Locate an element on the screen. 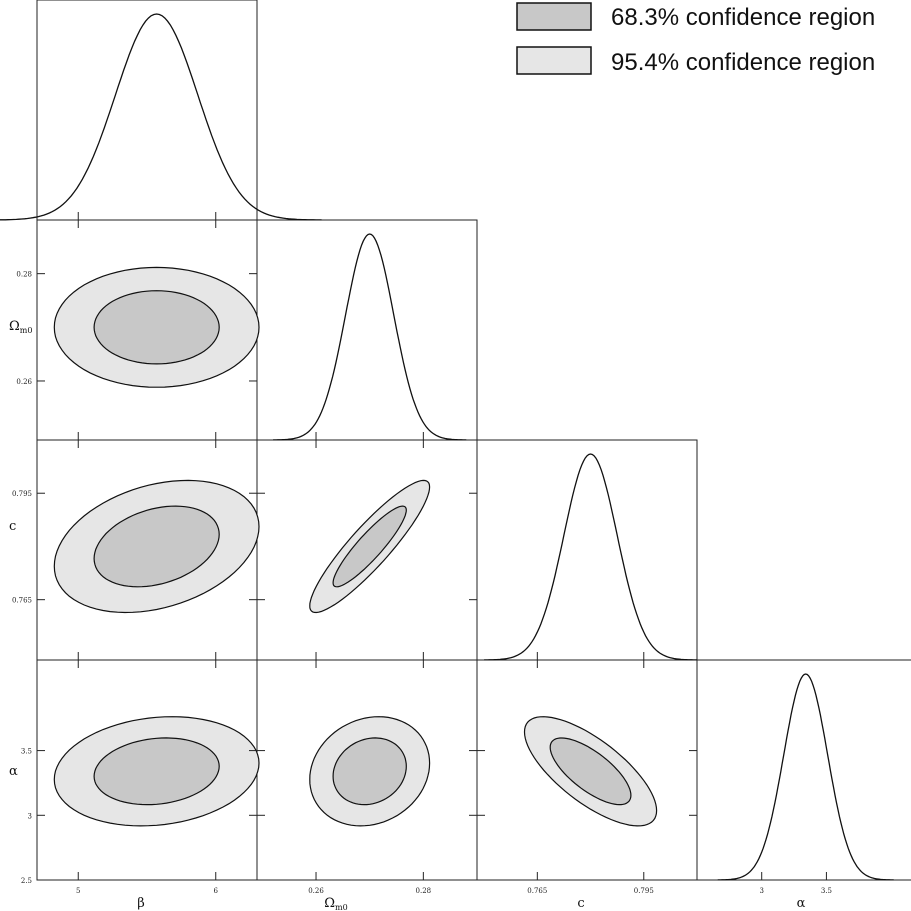 Image resolution: width=911 pixels, height=911 pixels. x-tick-label-alpha: 3.5 is located at coordinates (826, 891).